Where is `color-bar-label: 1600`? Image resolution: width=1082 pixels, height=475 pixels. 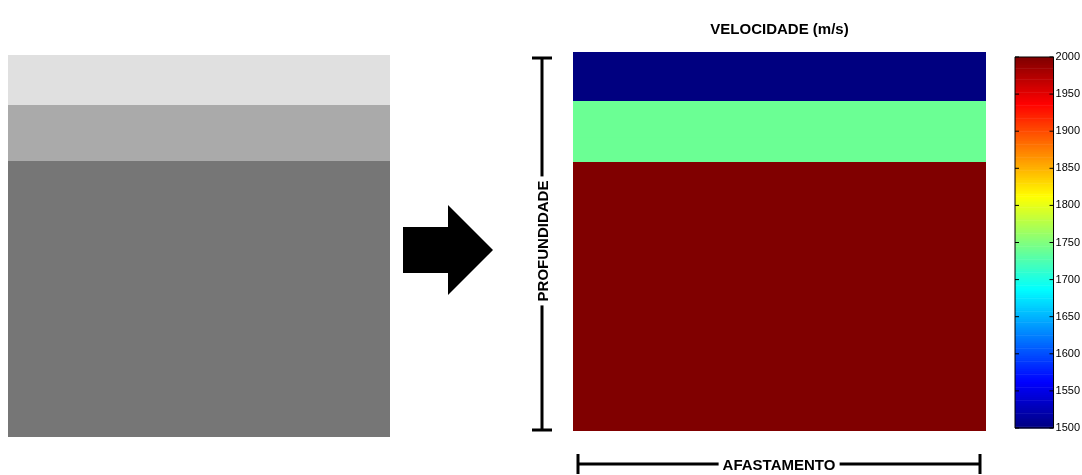 color-bar-label: 1600 is located at coordinates (1068, 352).